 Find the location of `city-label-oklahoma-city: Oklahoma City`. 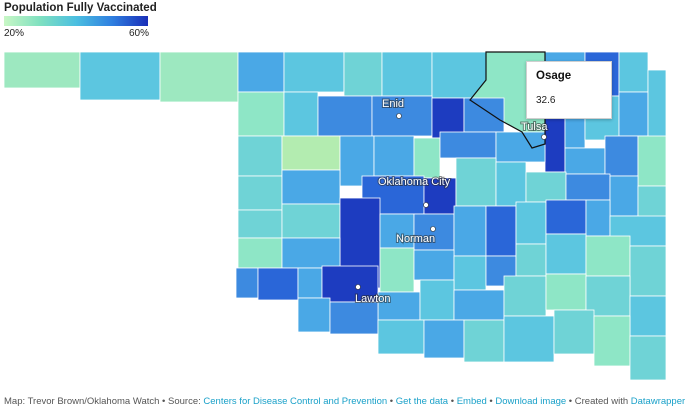

city-label-oklahoma-city: Oklahoma City is located at coordinates (414, 182).